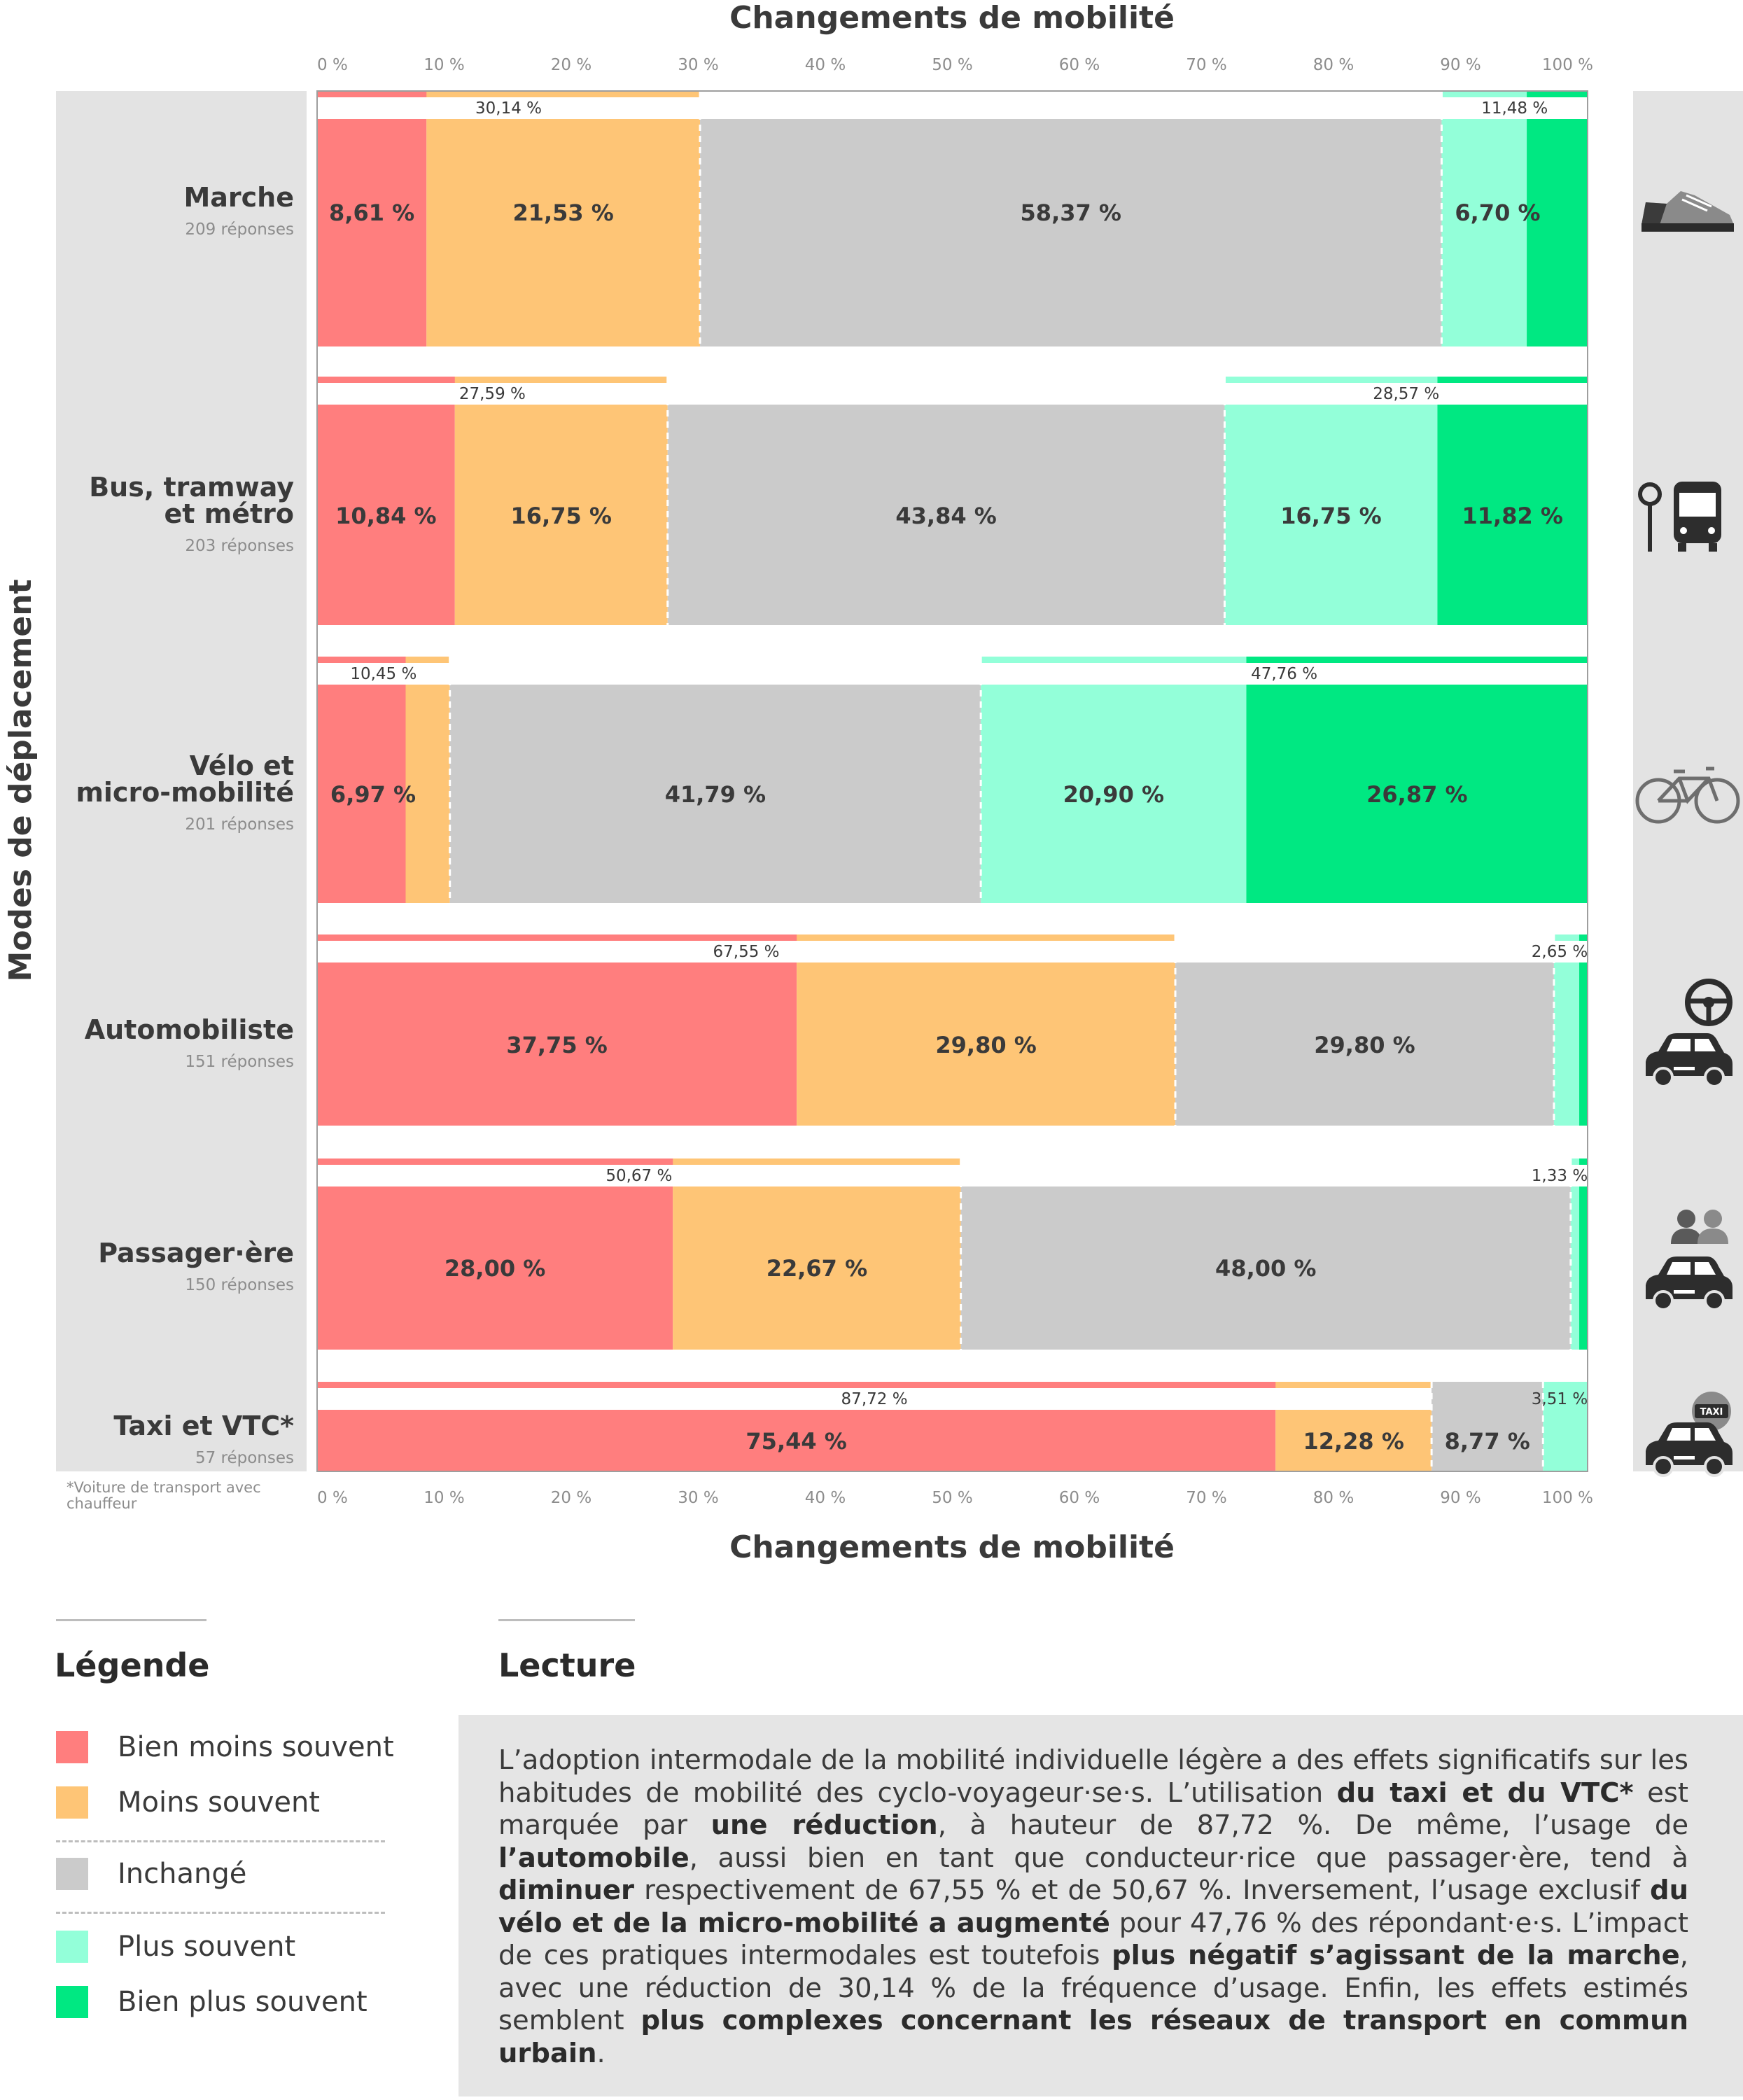 This screenshot has width=1743, height=2100. What do you see at coordinates (191, 487) in the screenshot?
I see `category-label: Bus, tramway` at bounding box center [191, 487].